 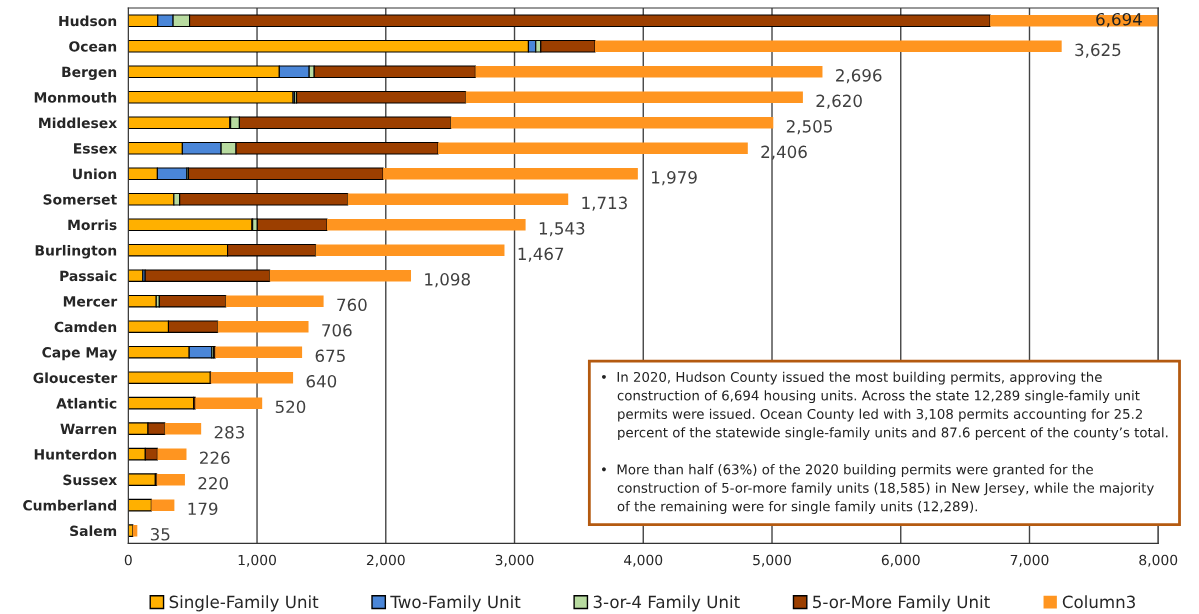 What do you see at coordinates (128, 560) in the screenshot?
I see `x-tick-label: 0` at bounding box center [128, 560].